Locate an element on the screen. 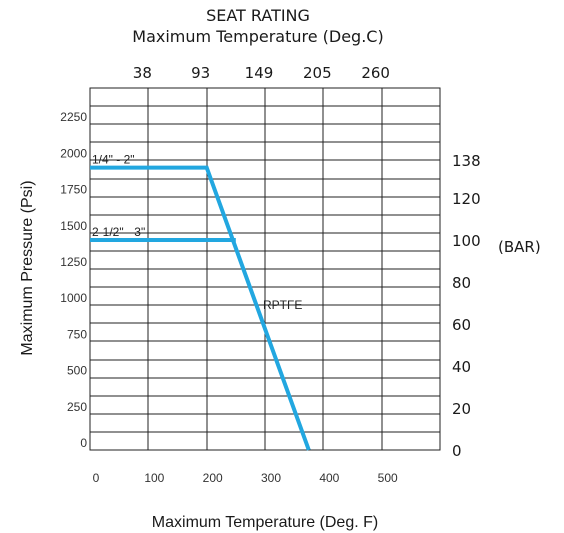 The image size is (564, 533). y-axis-tick-label: 500 is located at coordinates (77, 371).